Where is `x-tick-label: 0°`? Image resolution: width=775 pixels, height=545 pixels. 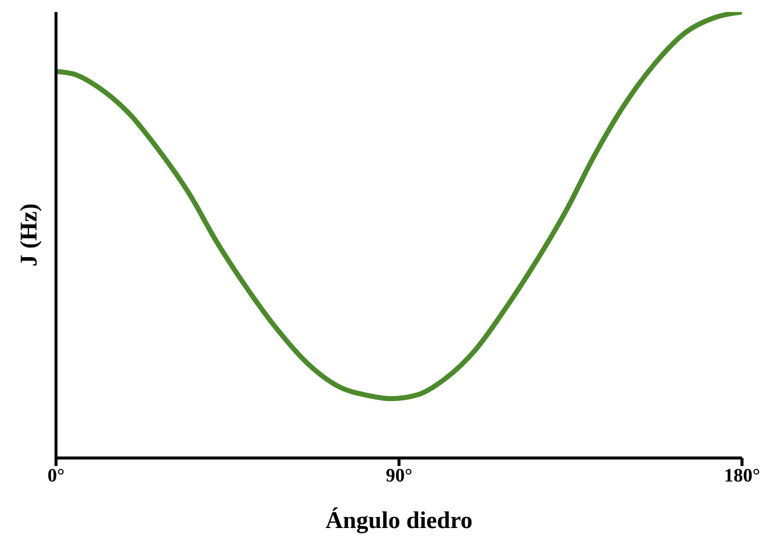
x-tick-label: 0° is located at coordinates (56, 475).